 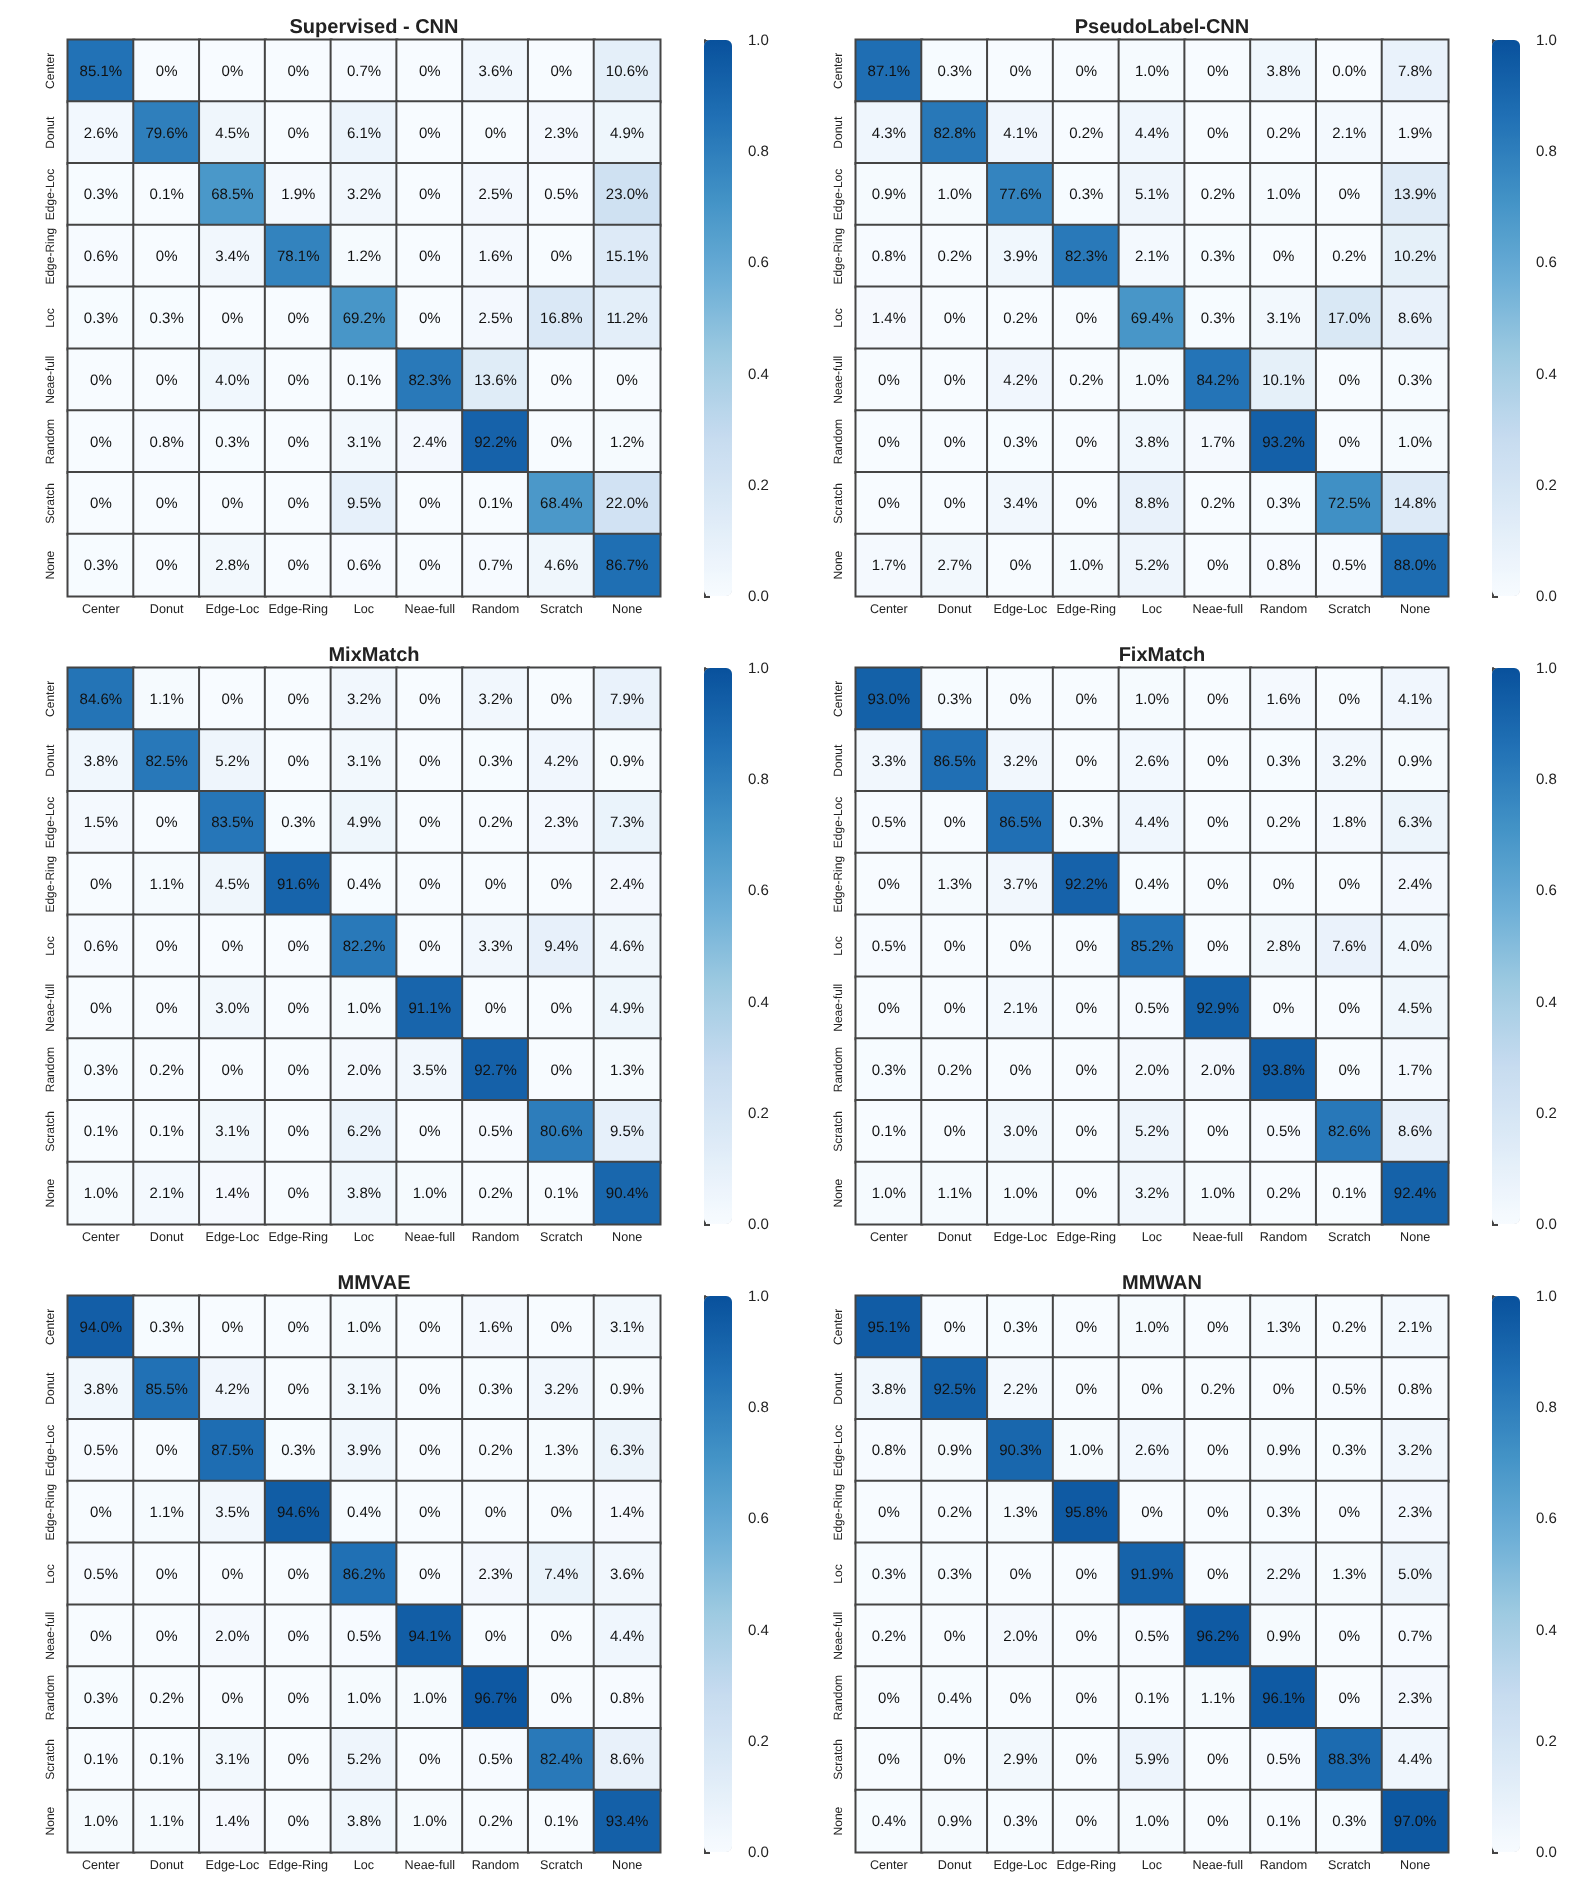 What do you see at coordinates (374, 28) in the screenshot?
I see `chart-title: Supervised - CNN` at bounding box center [374, 28].